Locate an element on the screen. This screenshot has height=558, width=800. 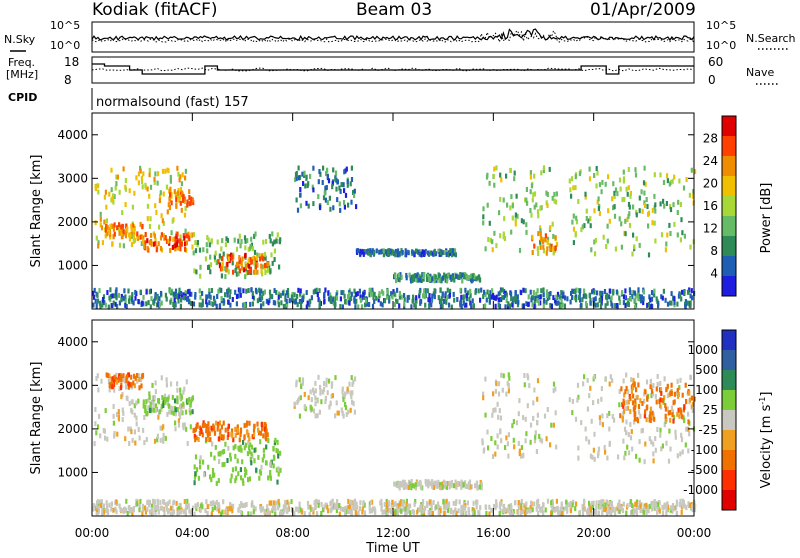
colorbar-tick-label: 4 is located at coordinates (714, 274).